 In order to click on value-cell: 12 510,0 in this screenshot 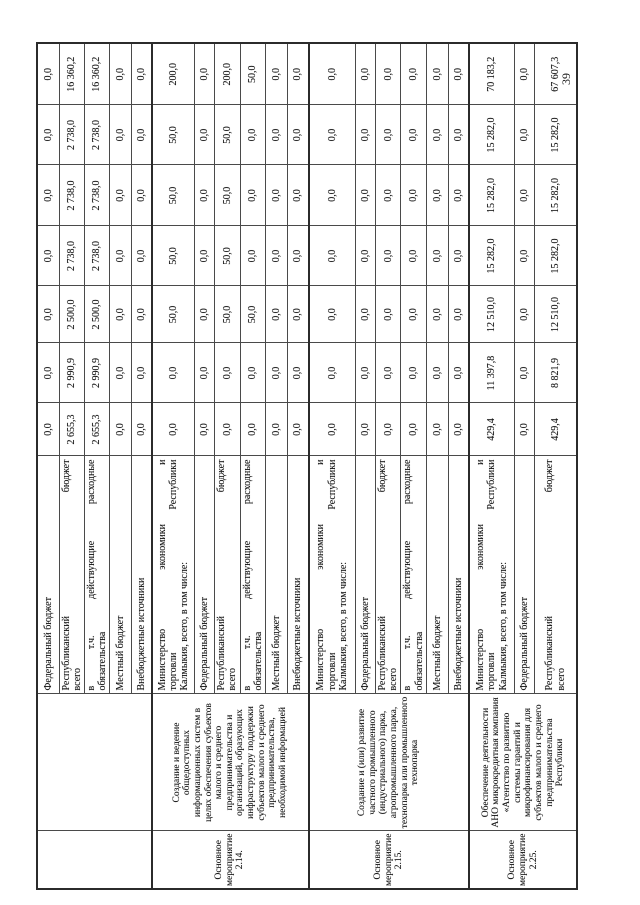, I will do `click(556, 314)`.